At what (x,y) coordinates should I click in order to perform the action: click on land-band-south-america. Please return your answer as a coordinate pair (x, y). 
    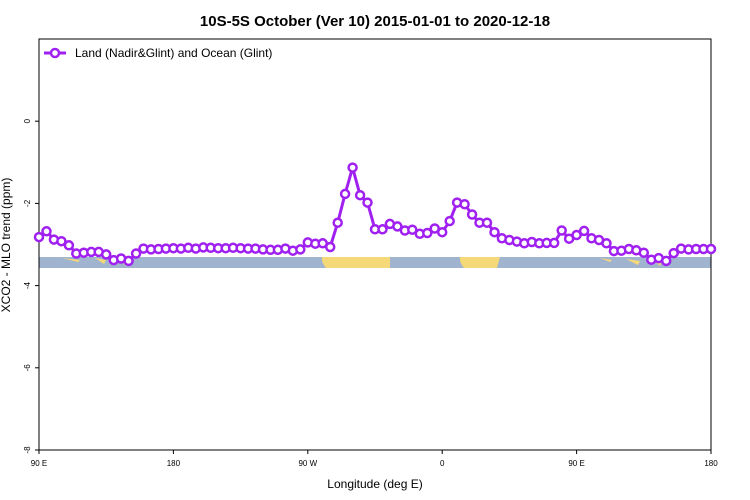
    Looking at the image, I should click on (355, 262).